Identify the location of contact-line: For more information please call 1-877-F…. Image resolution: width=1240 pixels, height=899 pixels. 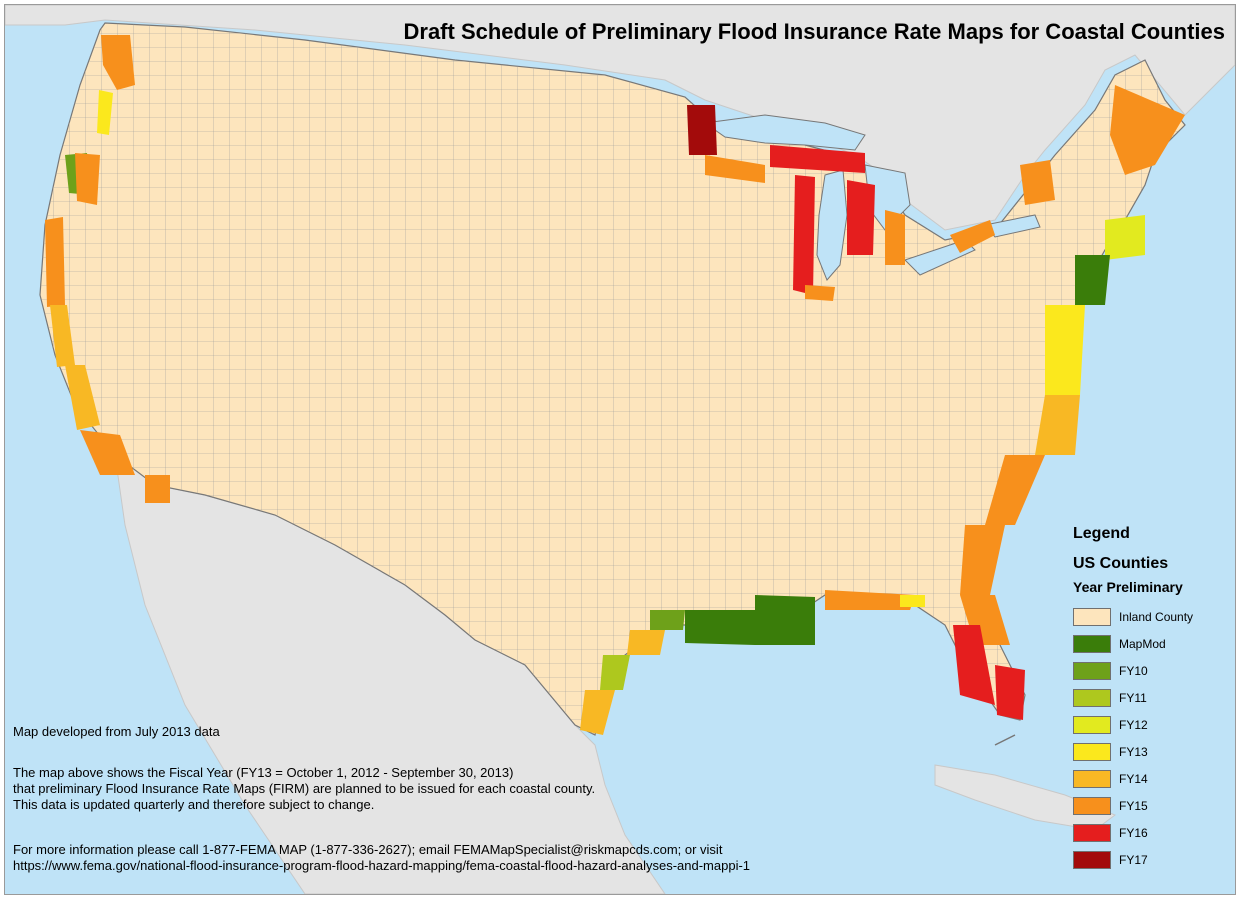
(368, 849).